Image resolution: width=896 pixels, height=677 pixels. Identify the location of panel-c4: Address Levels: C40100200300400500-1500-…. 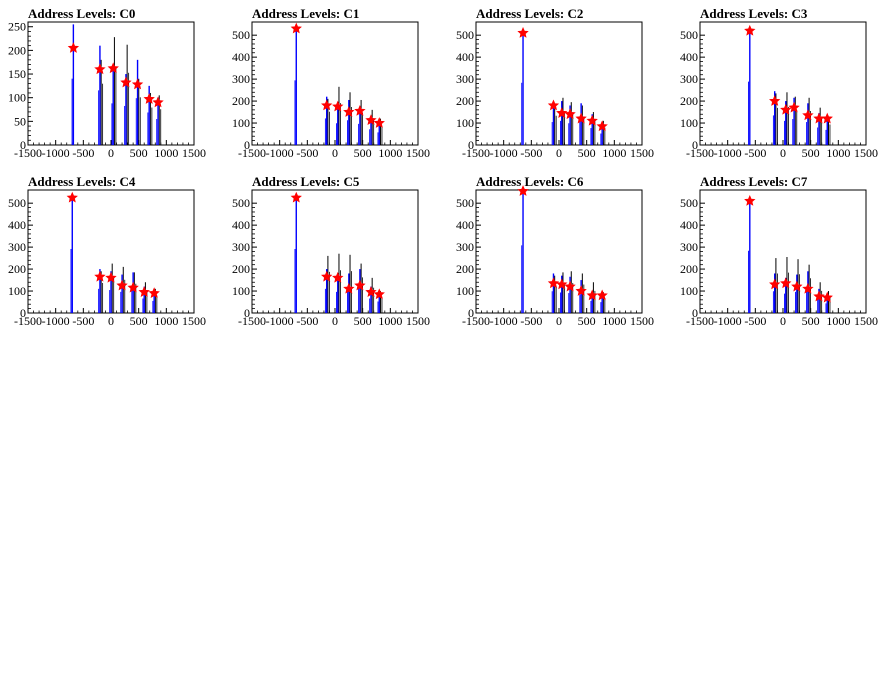
(107, 251).